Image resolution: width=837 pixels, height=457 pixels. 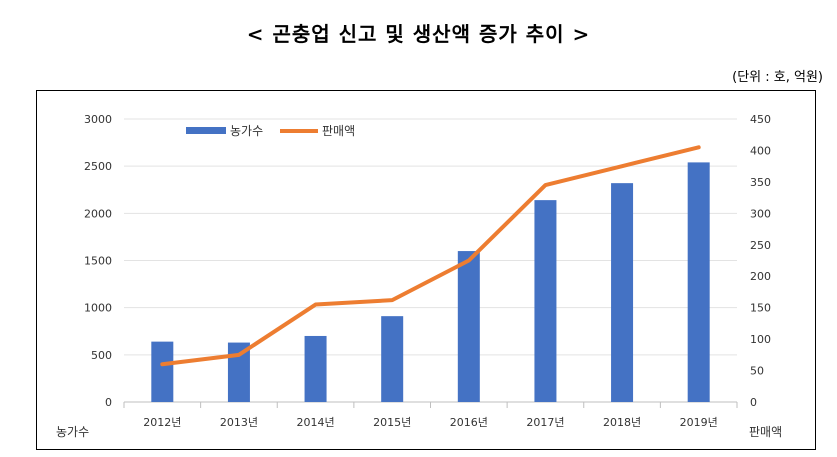 What do you see at coordinates (392, 422) in the screenshot?
I see `x-tick-label: 2015년` at bounding box center [392, 422].